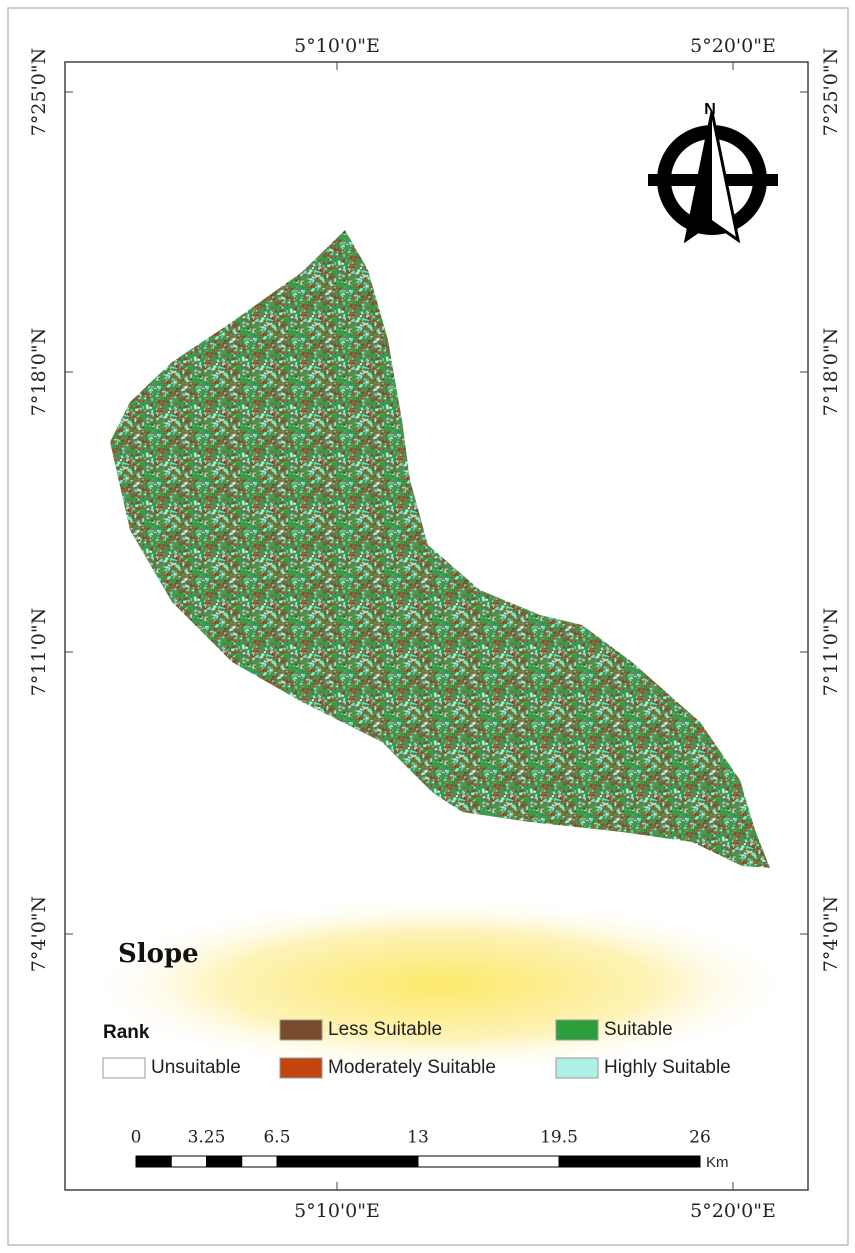 This screenshot has height=1253, width=855. I want to click on title-glow, so click(440, 985).